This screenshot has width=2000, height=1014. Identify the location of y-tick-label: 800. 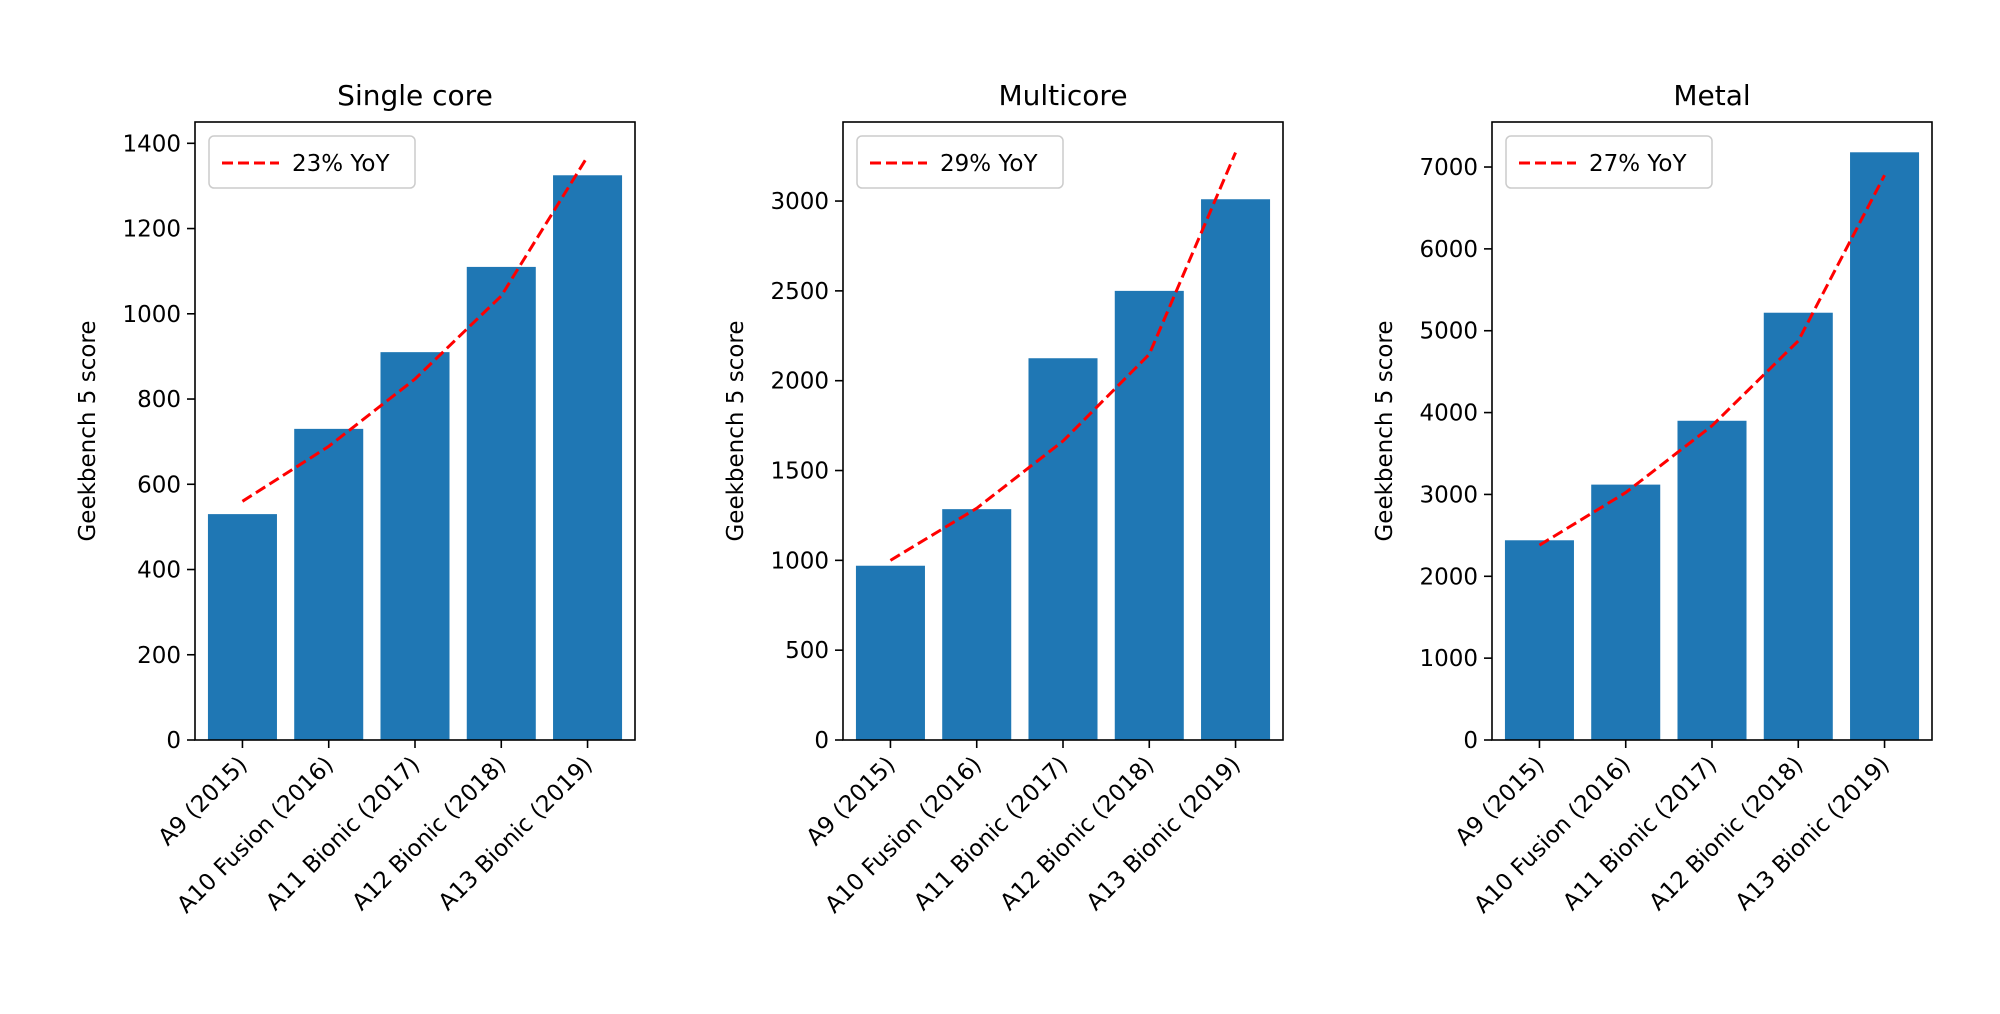
(159, 400).